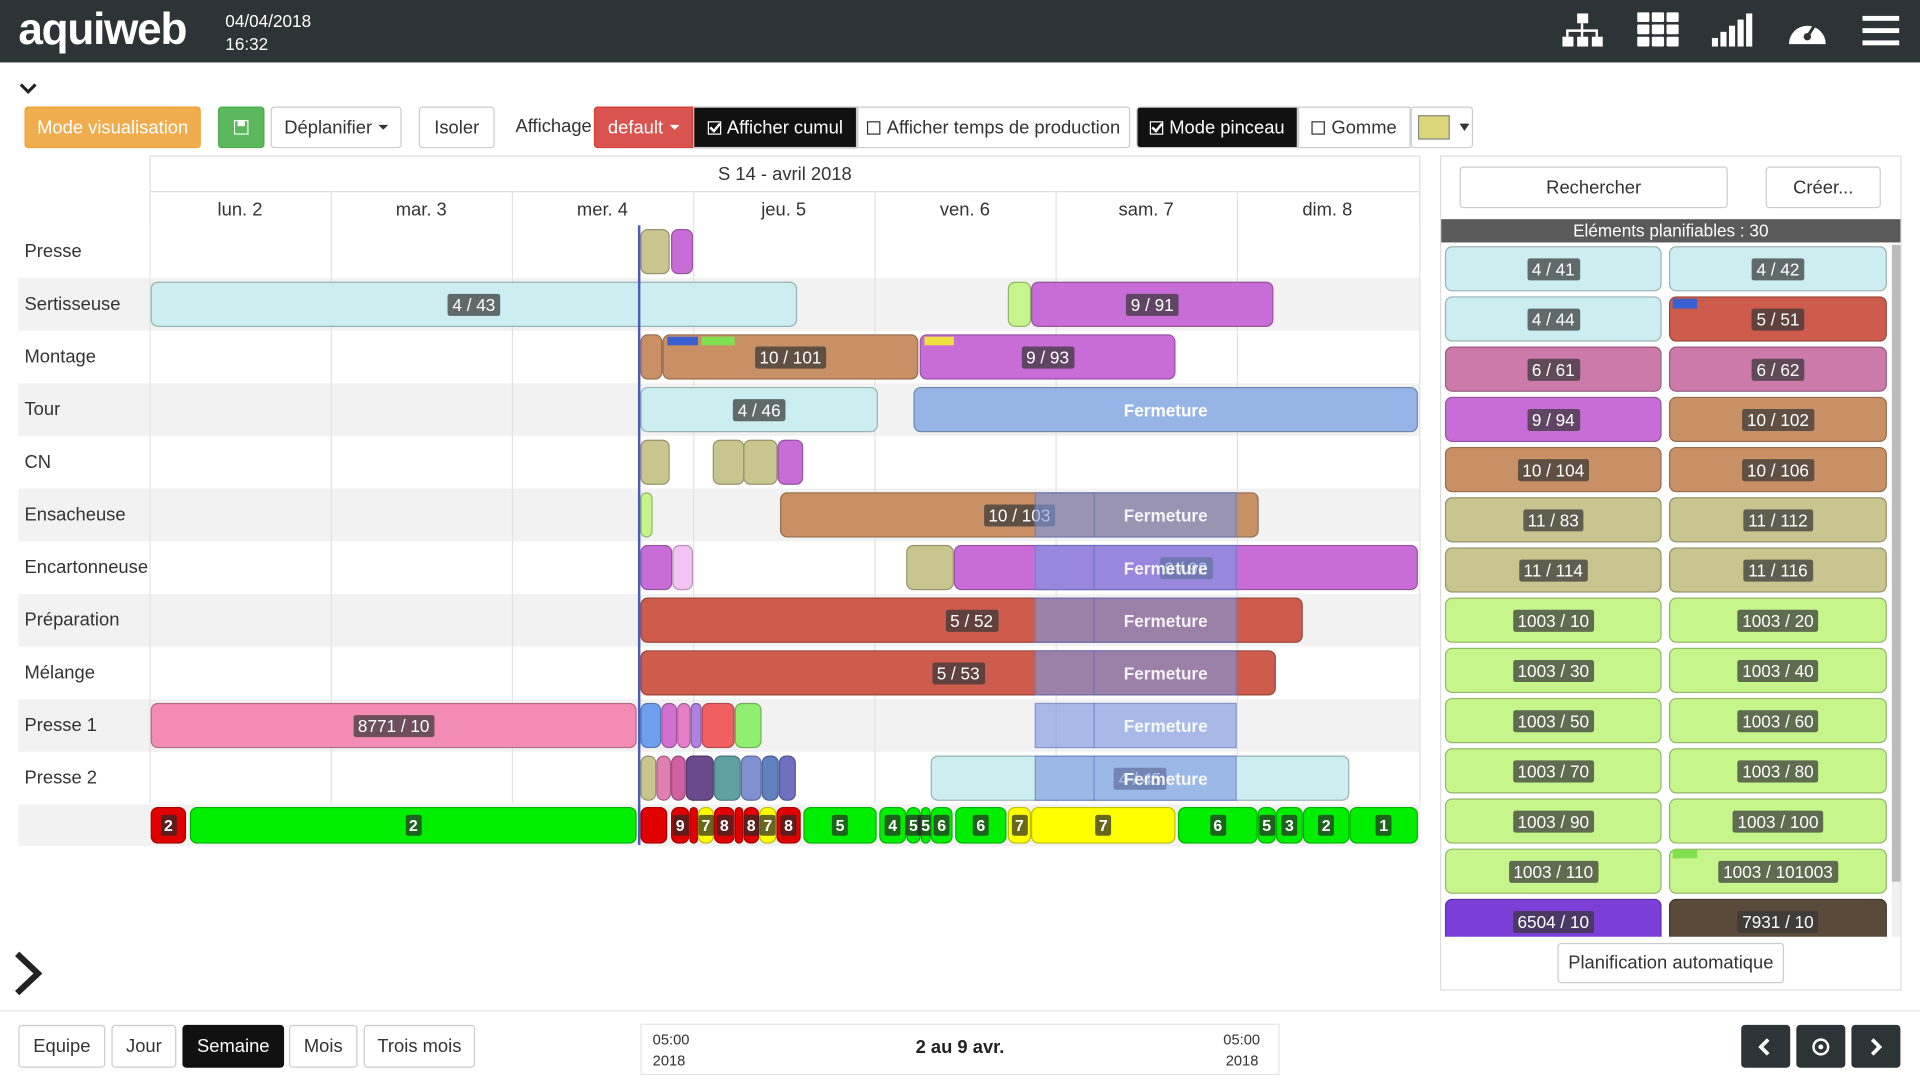  Describe the element at coordinates (1777, 917) in the screenshot. I see `planifiable-item: 7931 / 10` at that location.